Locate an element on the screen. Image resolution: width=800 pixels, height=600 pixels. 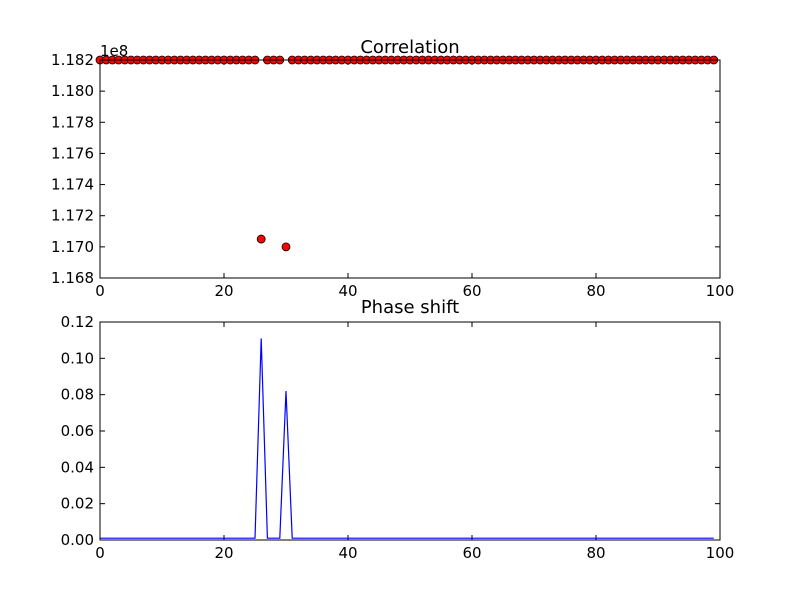
phase-shift-xtick-label: 40 is located at coordinates (347, 553).